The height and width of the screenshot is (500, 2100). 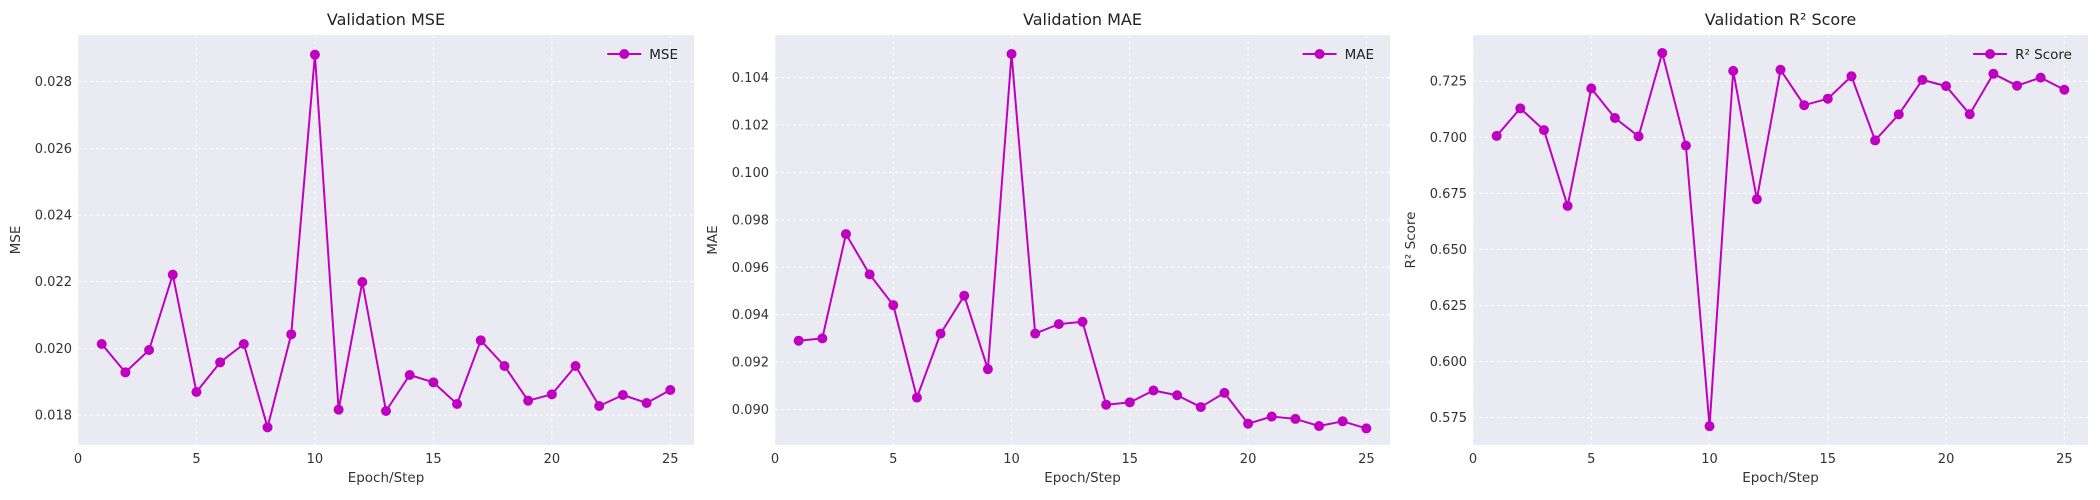 What do you see at coordinates (1473, 459) in the screenshot?
I see `x-tick-label: 0` at bounding box center [1473, 459].